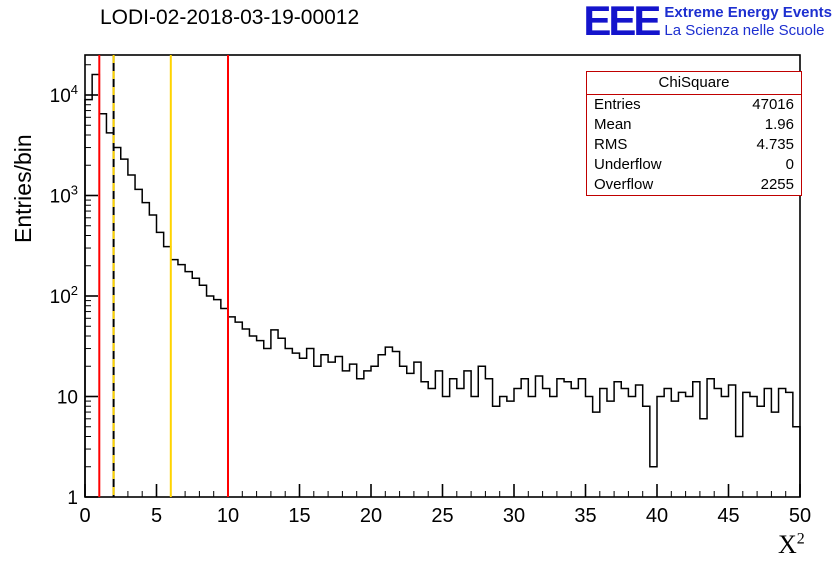 The width and height of the screenshot is (836, 572). What do you see at coordinates (773, 104) in the screenshot?
I see `stat-value: 47016` at bounding box center [773, 104].